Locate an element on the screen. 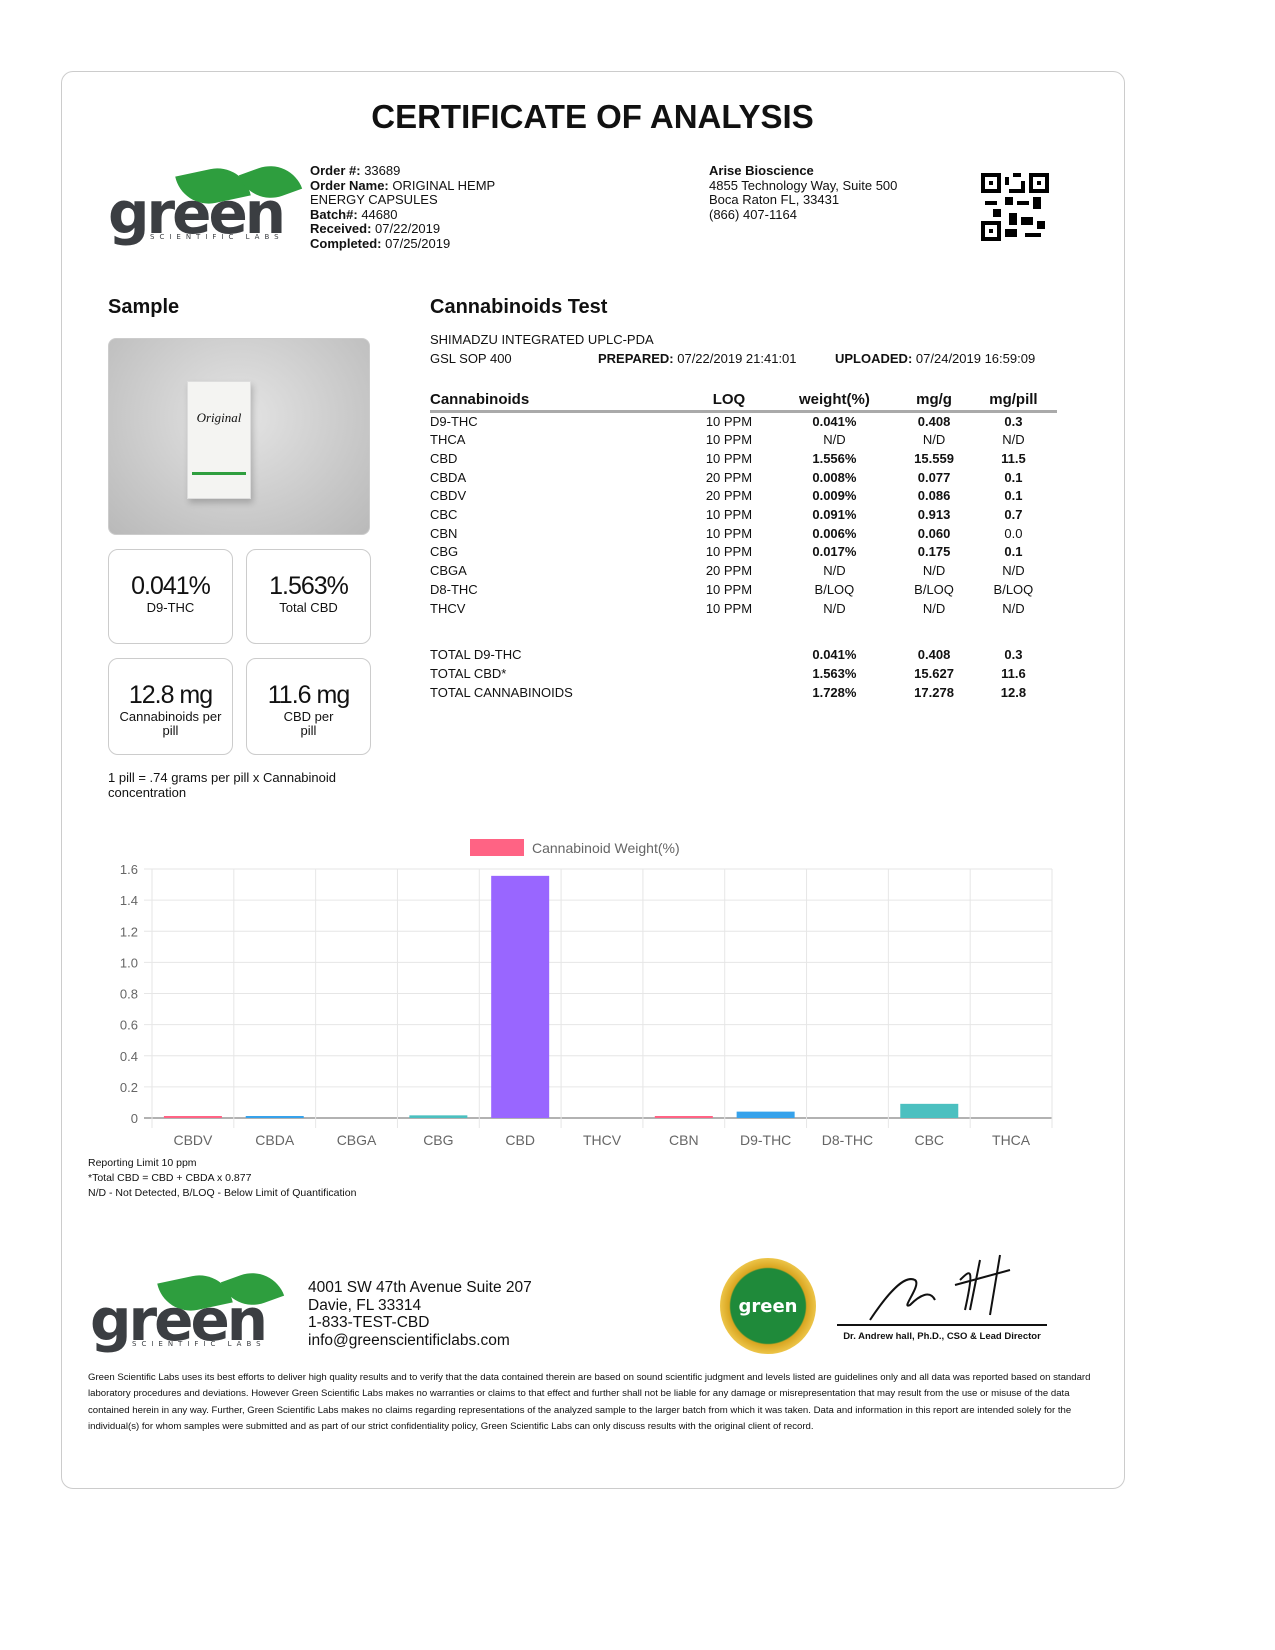  table-cell: 11.5 is located at coordinates (1013, 459).